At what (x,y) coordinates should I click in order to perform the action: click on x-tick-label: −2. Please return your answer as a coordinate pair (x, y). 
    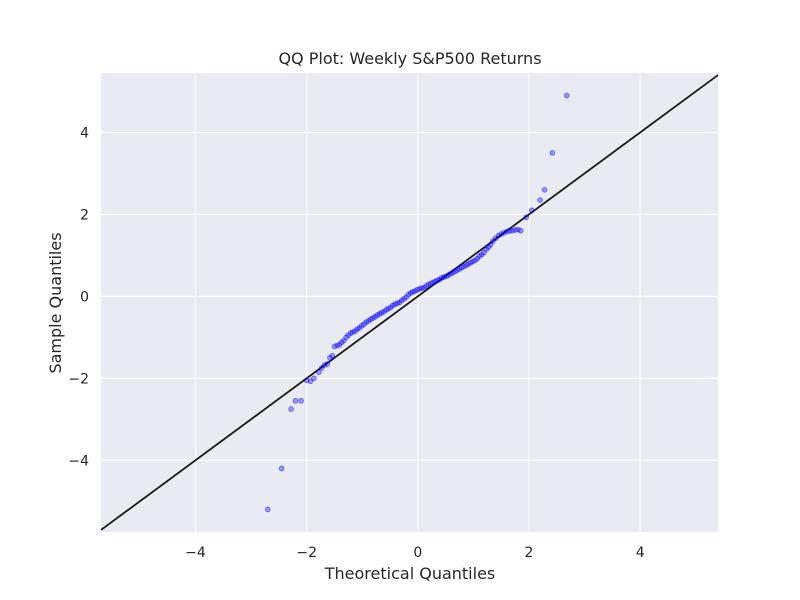
    Looking at the image, I should click on (306, 553).